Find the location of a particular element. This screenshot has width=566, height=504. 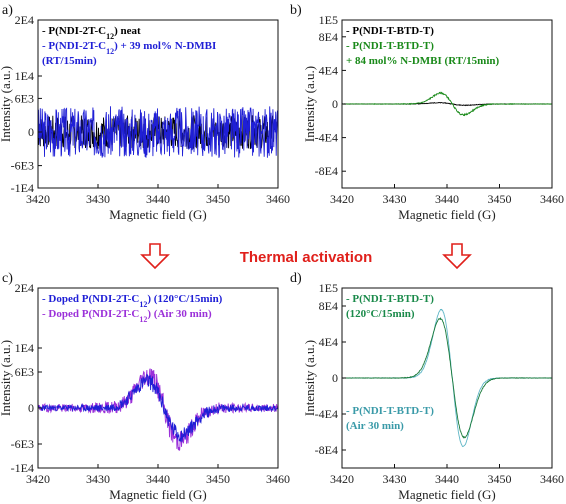

legend-entry: (RT/15min) is located at coordinates (69, 61).